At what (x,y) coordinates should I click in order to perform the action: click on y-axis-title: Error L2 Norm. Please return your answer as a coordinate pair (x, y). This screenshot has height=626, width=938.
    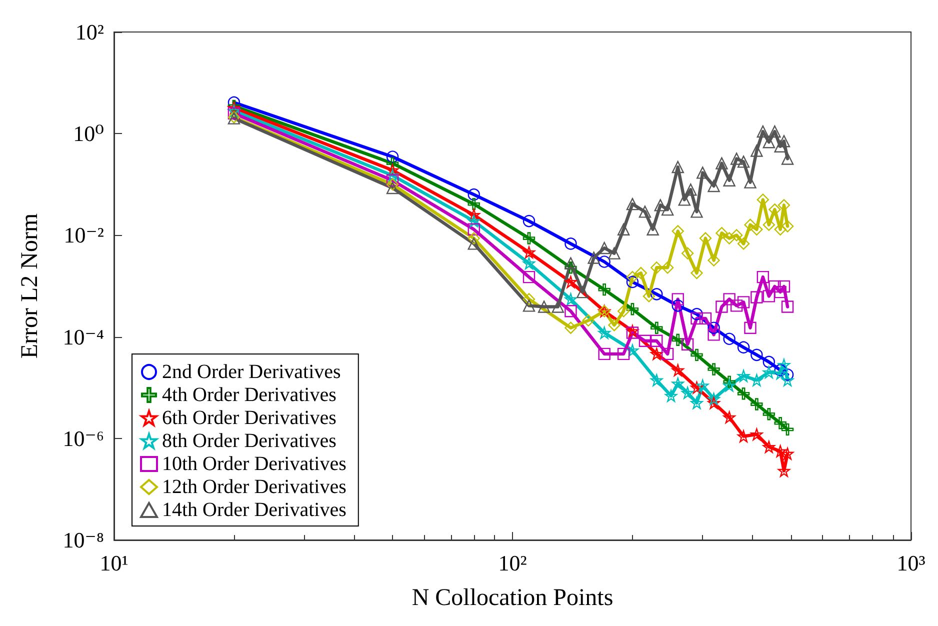
    Looking at the image, I should click on (30, 286).